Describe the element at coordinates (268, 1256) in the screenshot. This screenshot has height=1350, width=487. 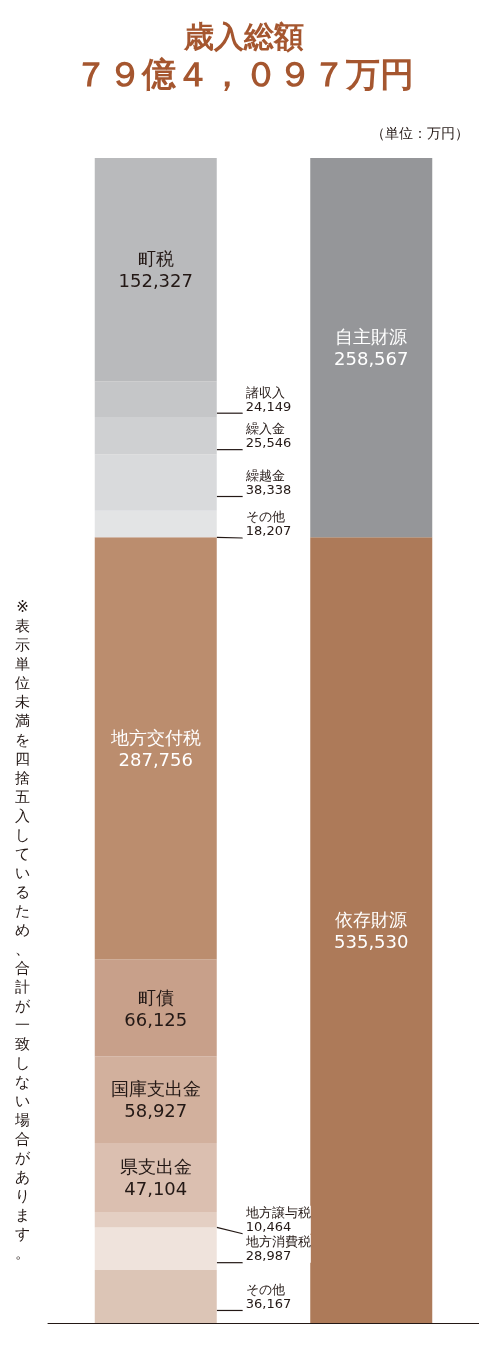
I see `data-label: 28,987` at that location.